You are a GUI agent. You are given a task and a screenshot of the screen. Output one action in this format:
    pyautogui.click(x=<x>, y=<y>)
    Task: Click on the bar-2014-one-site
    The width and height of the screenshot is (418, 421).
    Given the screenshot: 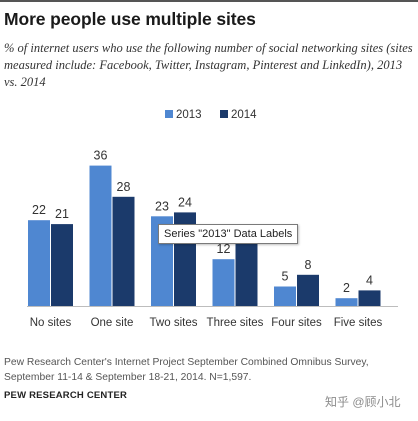 What is the action you would take?
    pyautogui.click(x=123, y=251)
    